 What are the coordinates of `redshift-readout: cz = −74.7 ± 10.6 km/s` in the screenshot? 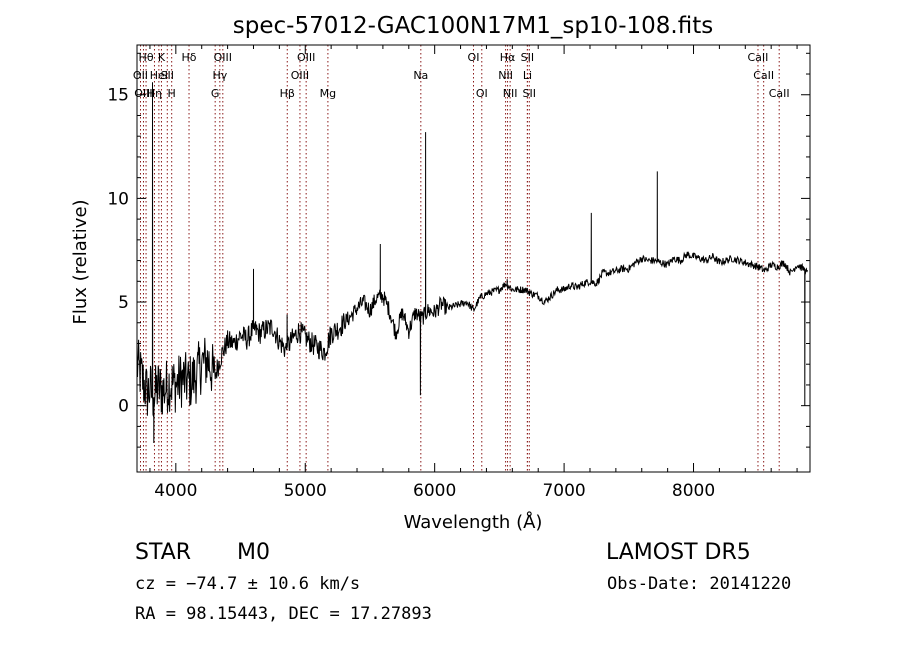 It's located at (248, 584).